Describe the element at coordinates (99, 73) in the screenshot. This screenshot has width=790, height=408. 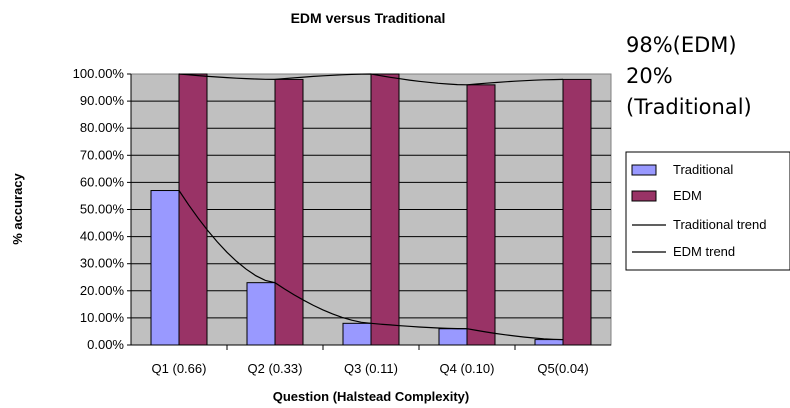
I see `y-tick-label: 100.00%` at that location.